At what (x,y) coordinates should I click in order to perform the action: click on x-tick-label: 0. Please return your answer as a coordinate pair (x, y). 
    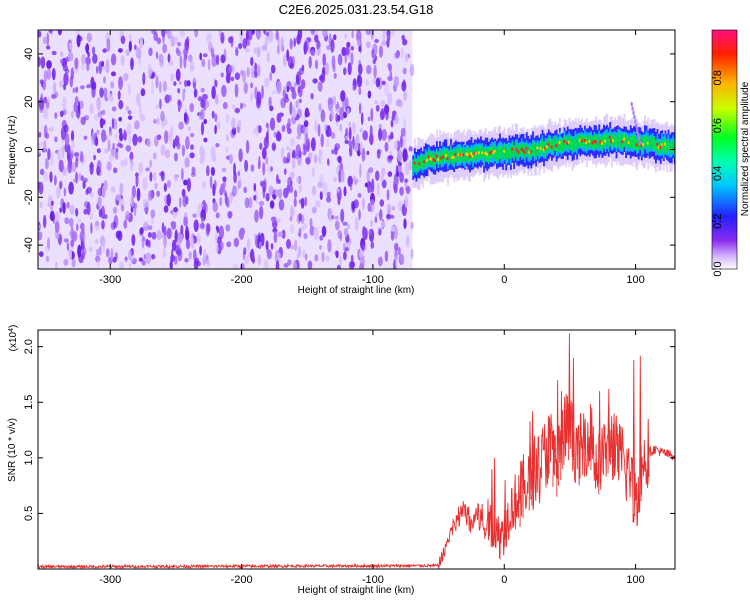
    Looking at the image, I should click on (504, 280).